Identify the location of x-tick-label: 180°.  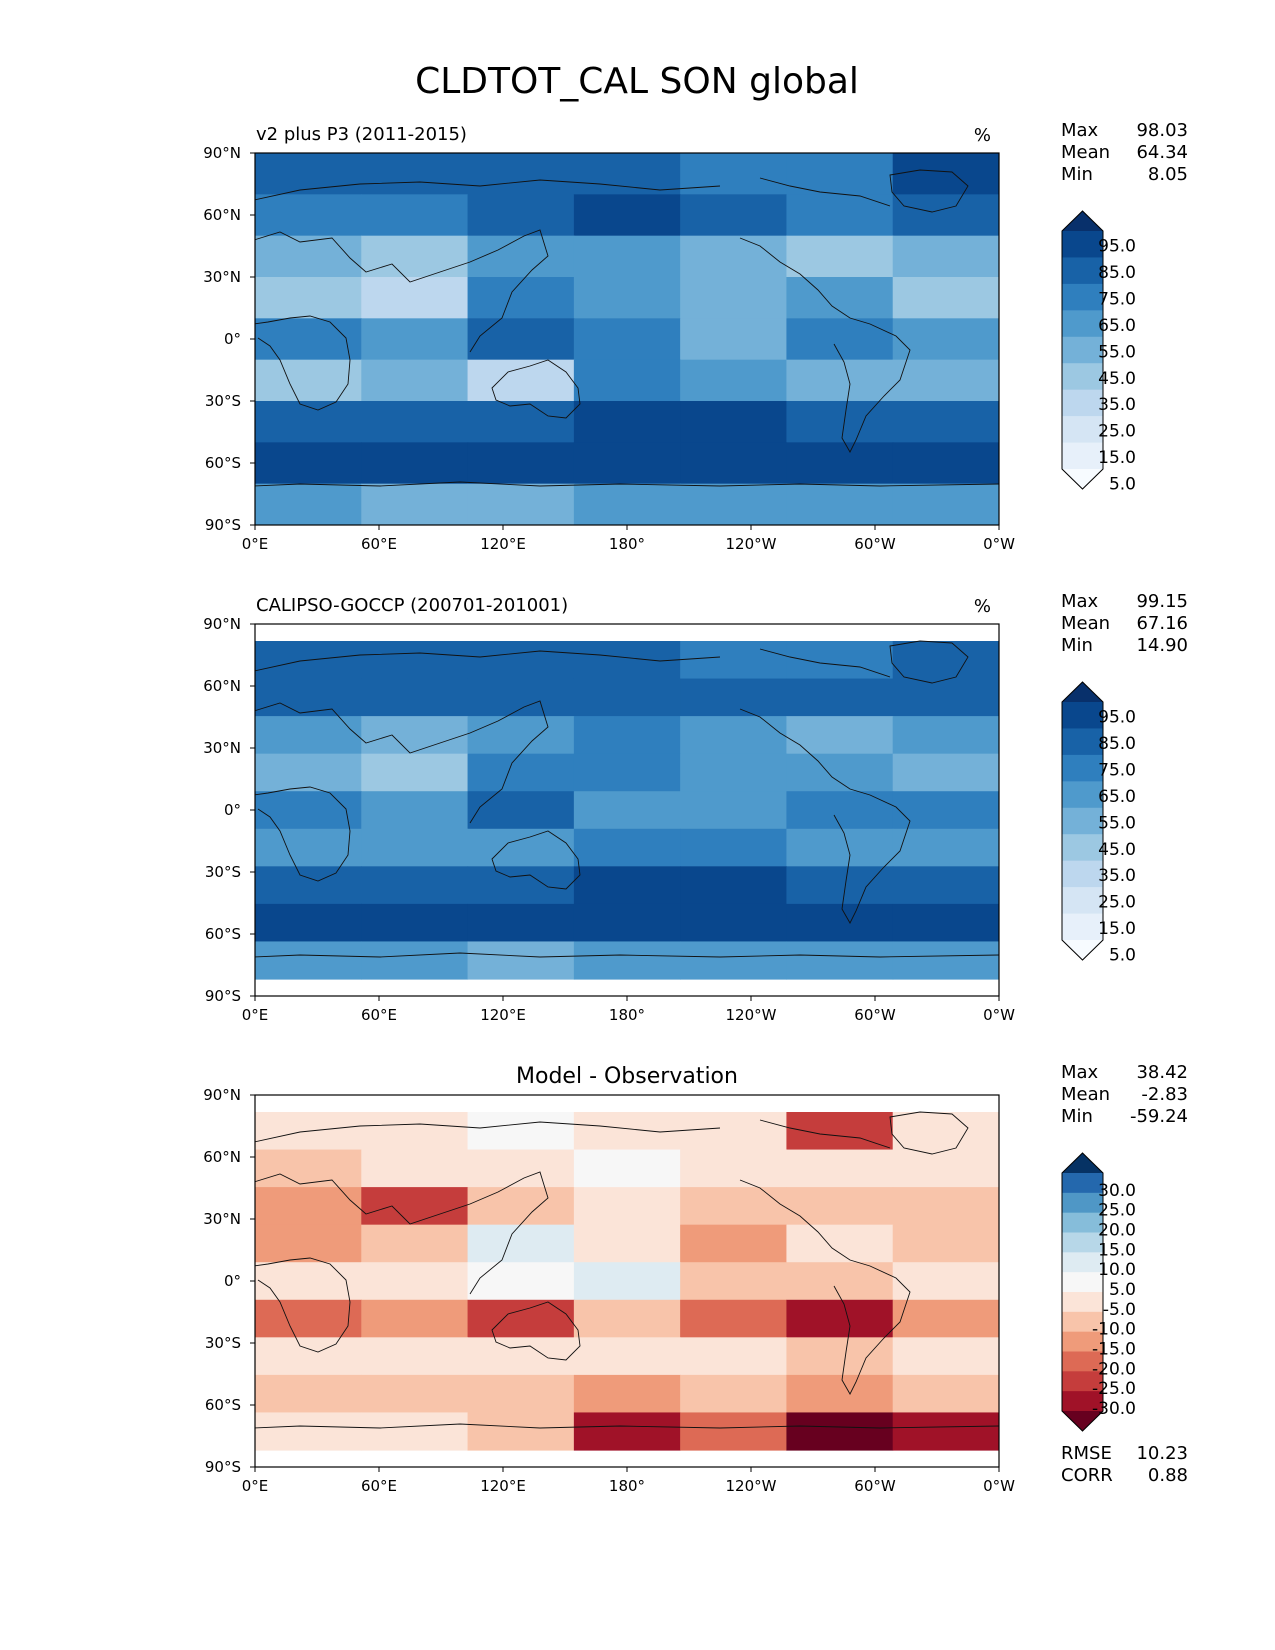
(627, 1015).